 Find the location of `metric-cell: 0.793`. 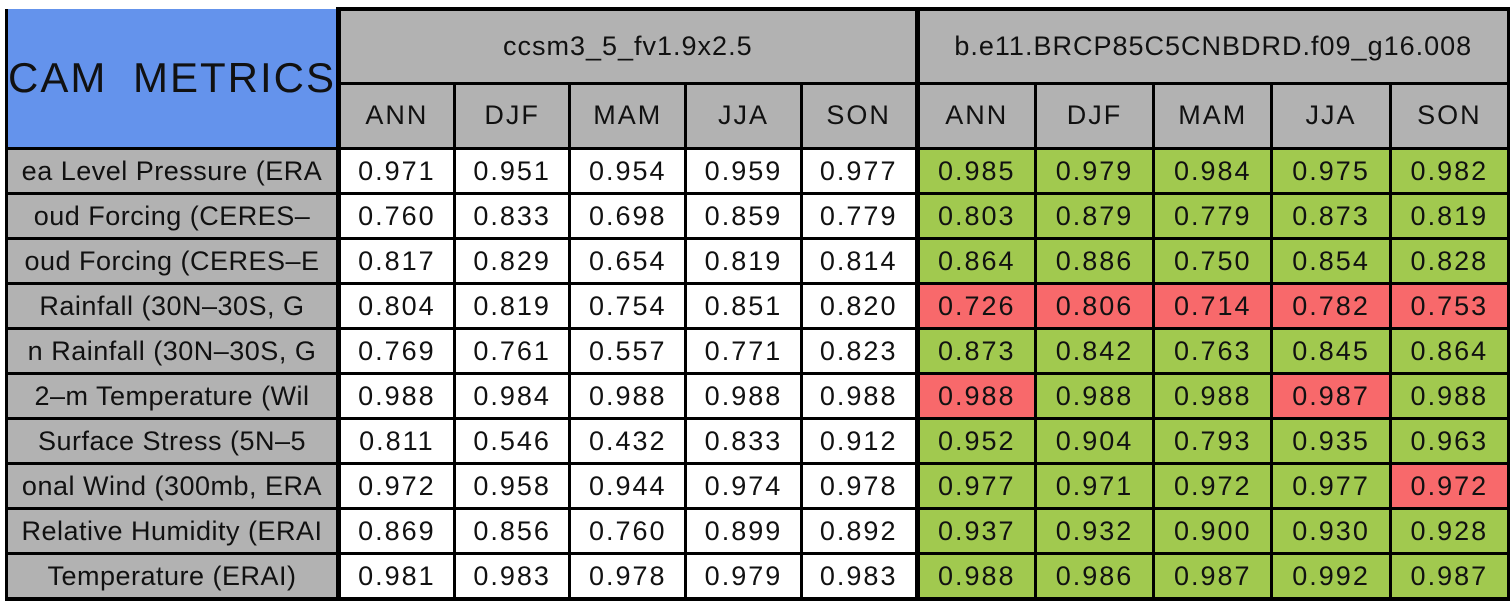

metric-cell: 0.793 is located at coordinates (1213, 441).